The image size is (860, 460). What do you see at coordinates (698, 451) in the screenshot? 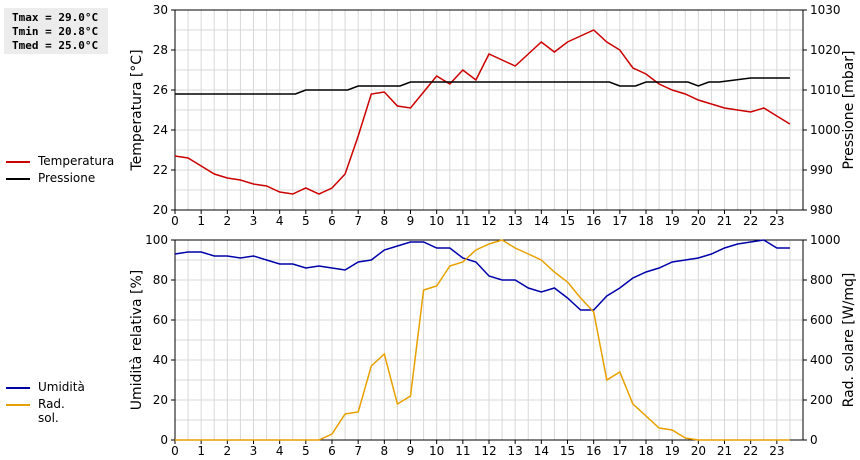
I see `chart2-xtick-label: 20` at bounding box center [698, 451].